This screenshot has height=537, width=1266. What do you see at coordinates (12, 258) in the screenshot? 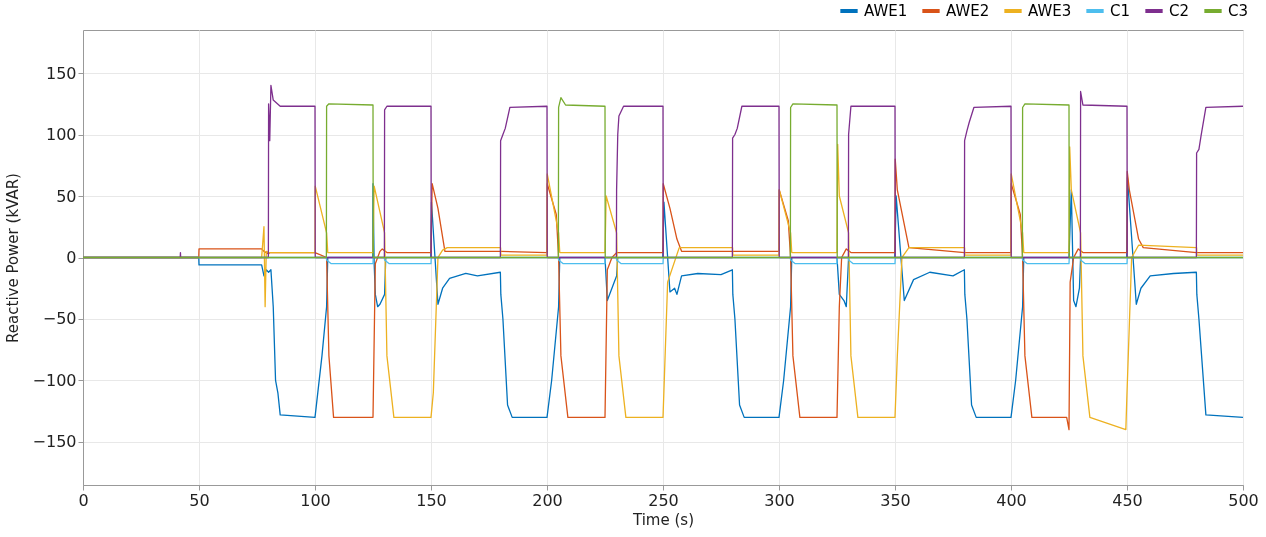
I see `y-axis-title: Reactive Power (kVAR)` at bounding box center [12, 258].